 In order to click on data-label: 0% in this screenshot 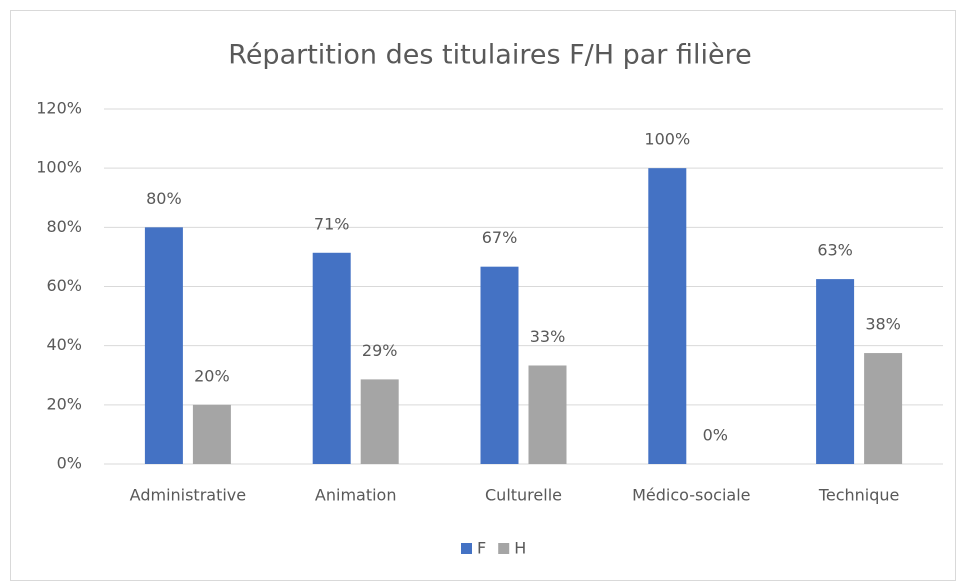, I will do `click(715, 435)`.